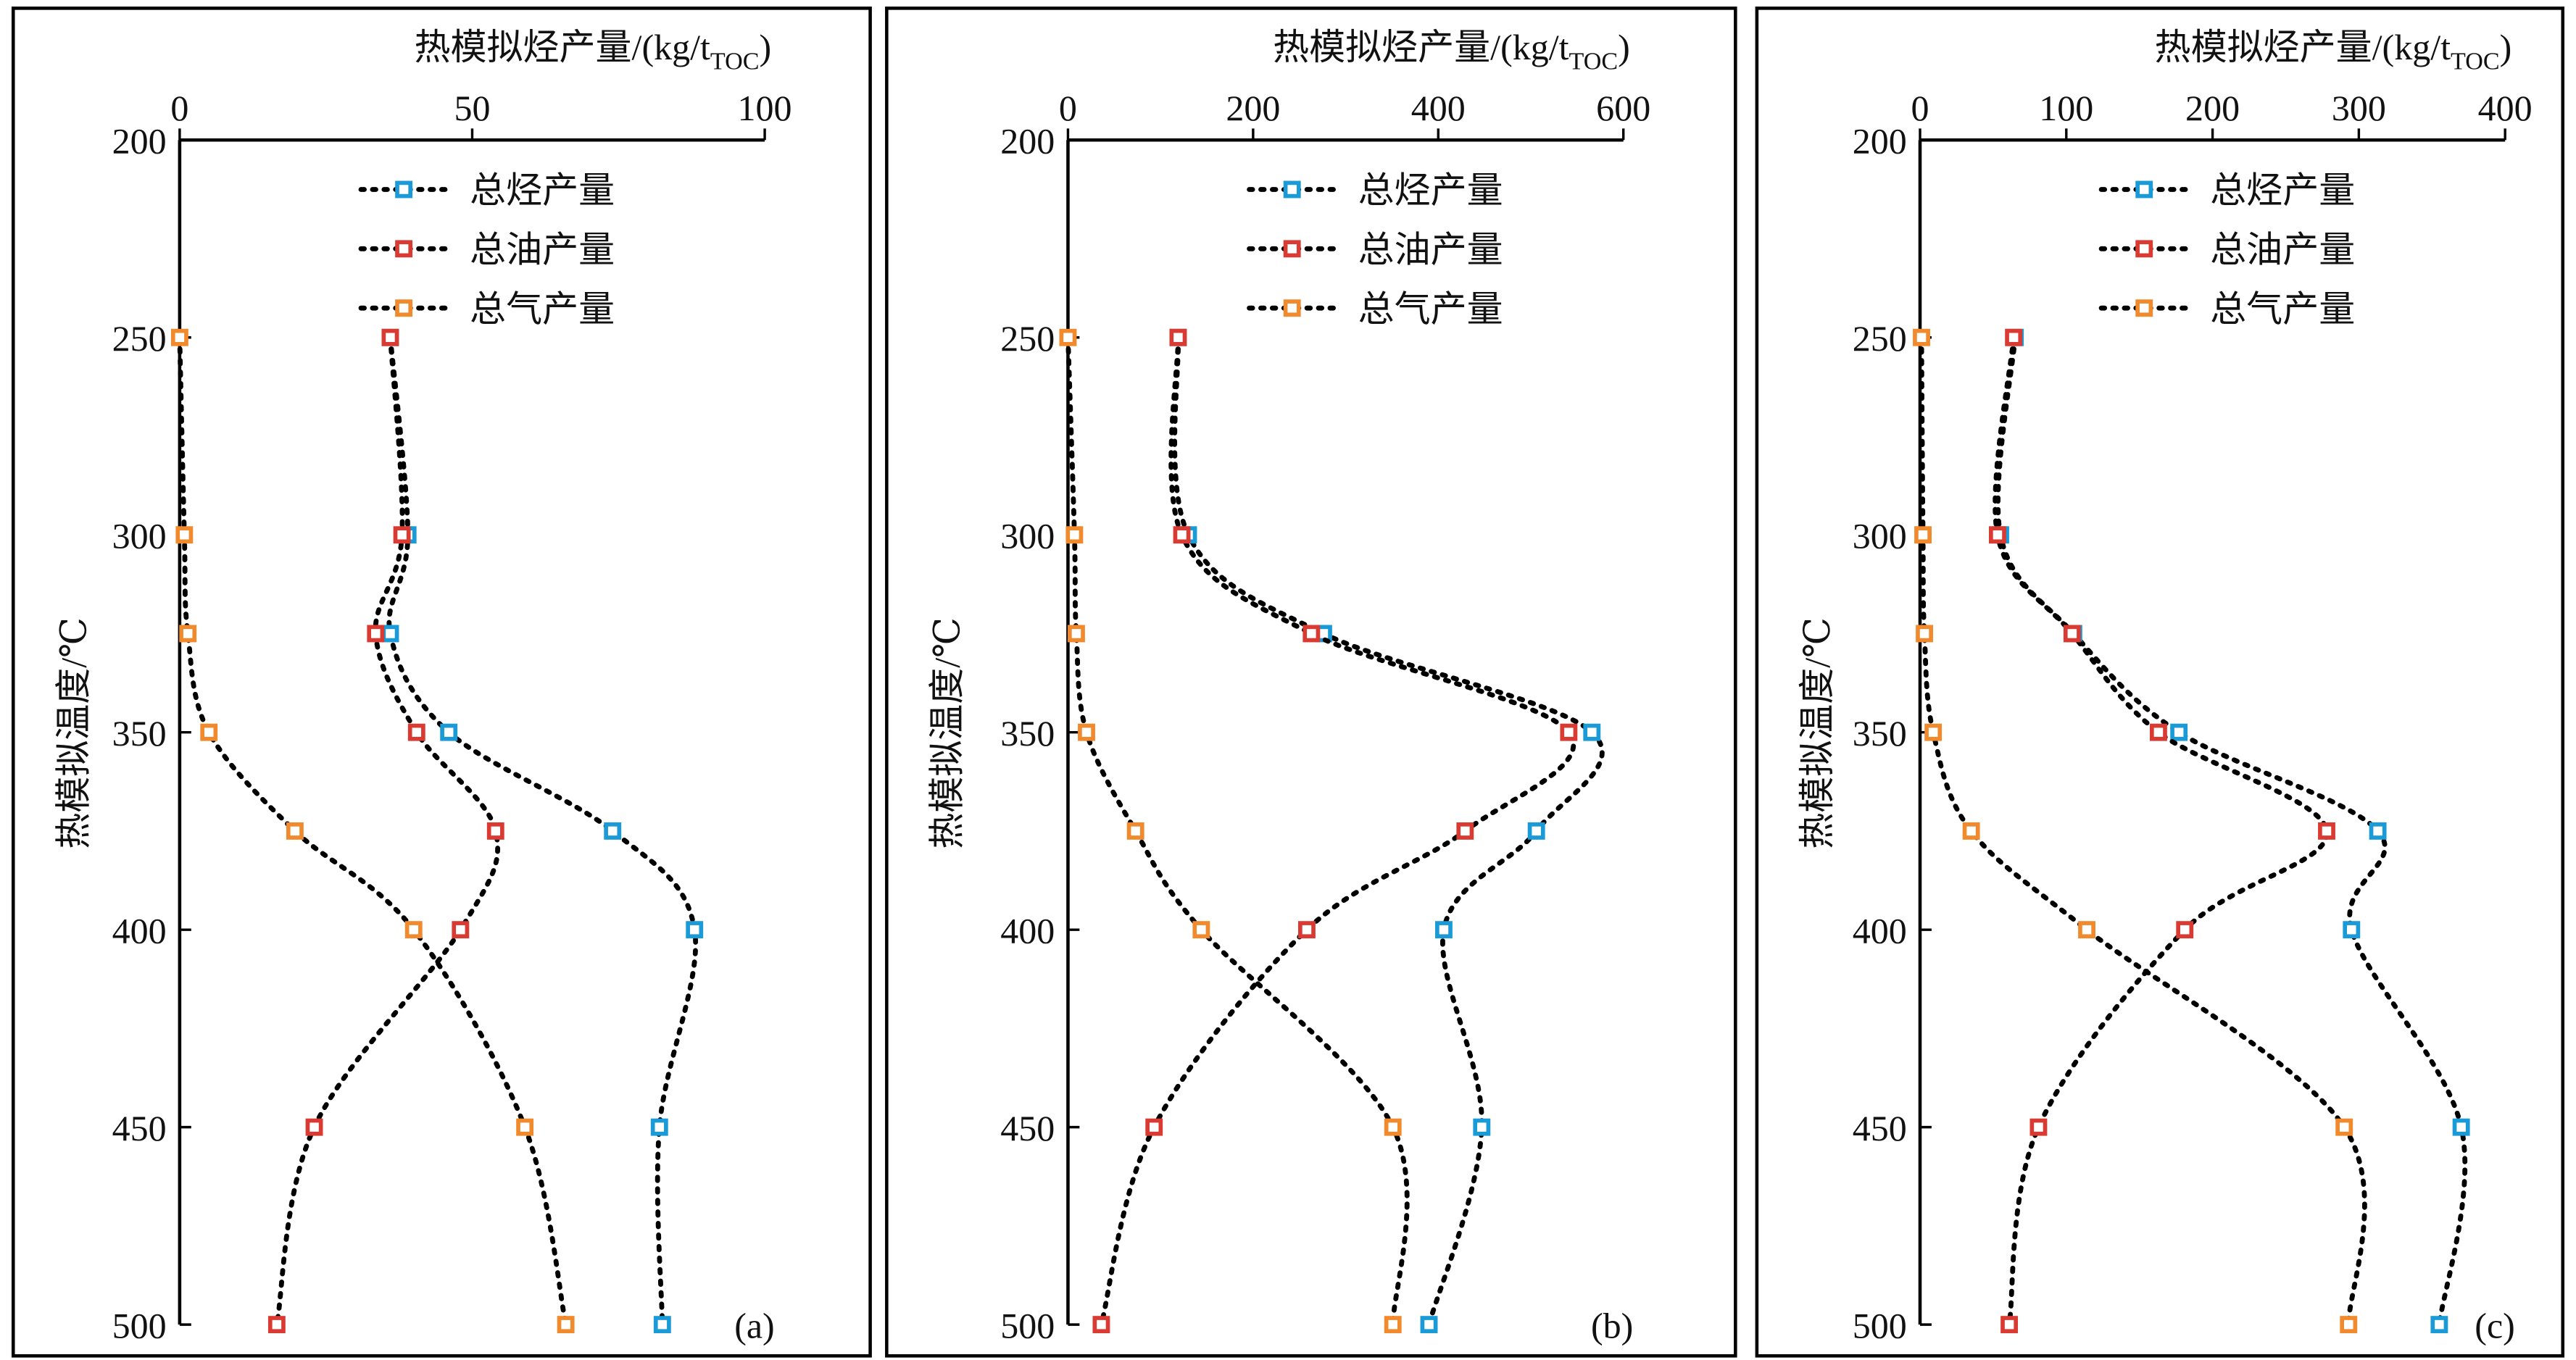 This screenshot has height=1360, width=2576. What do you see at coordinates (2475, 61) in the screenshot?
I see `x-axis-label-sub: TOC` at bounding box center [2475, 61].